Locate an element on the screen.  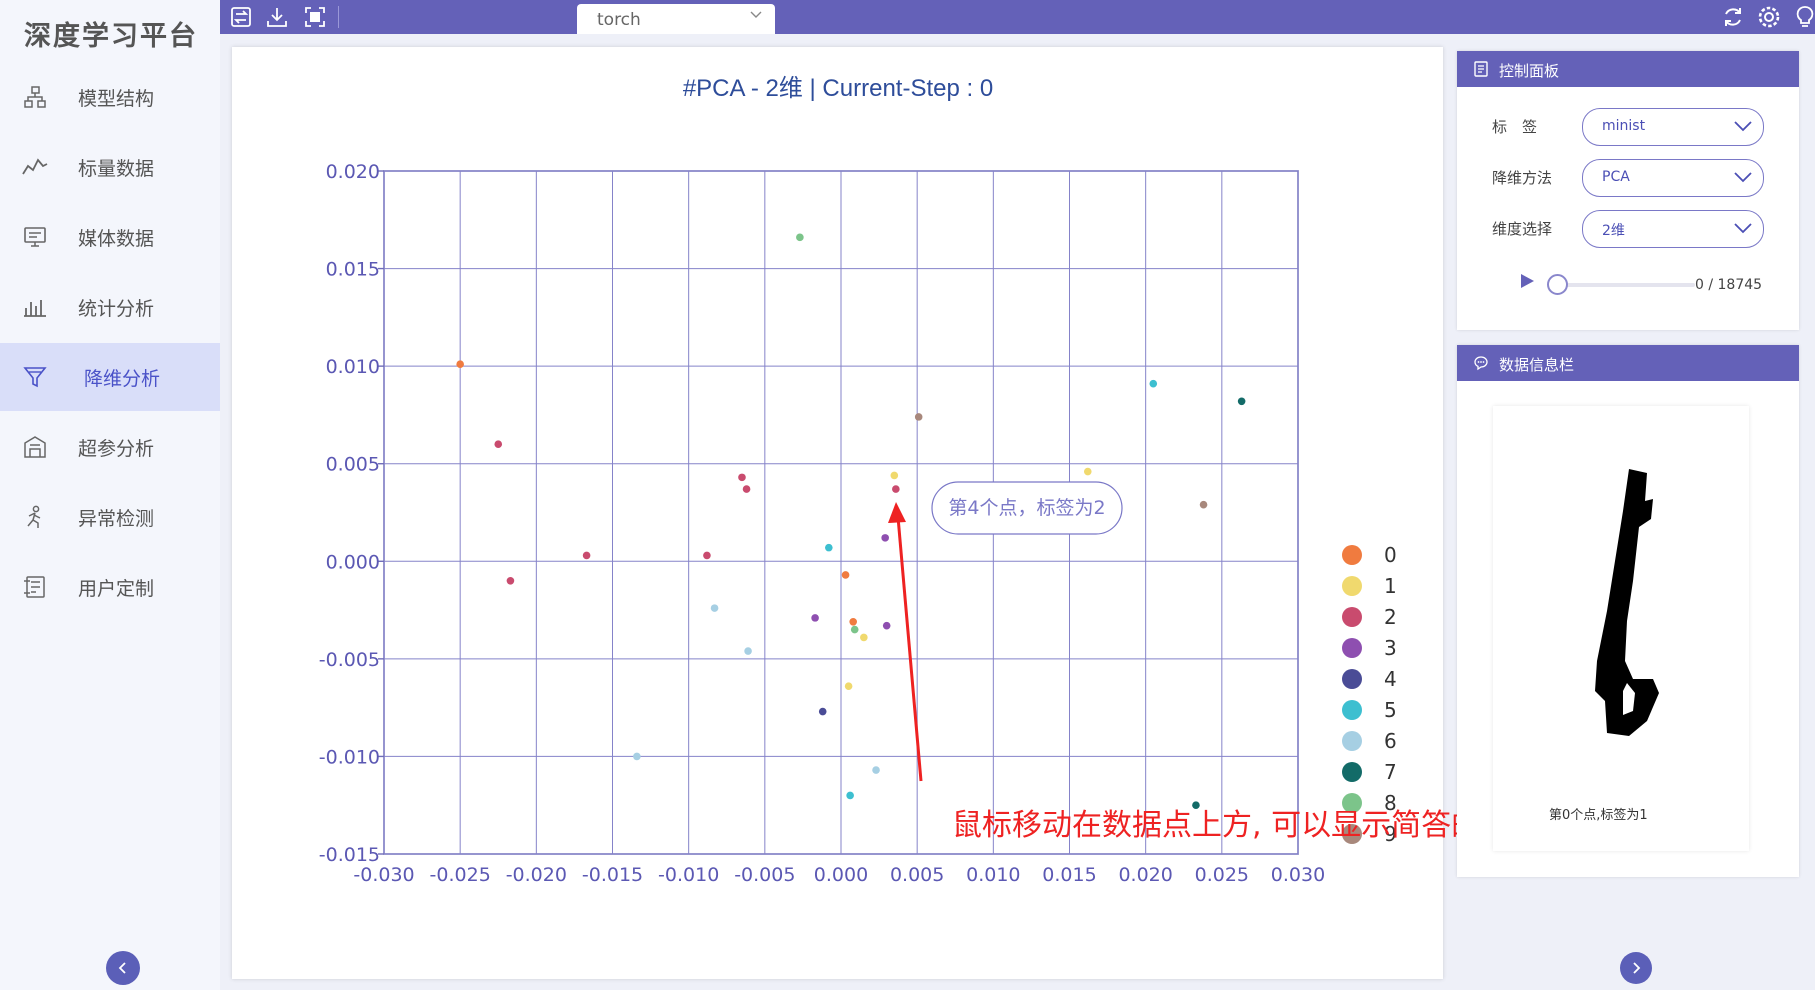
switch-icon is located at coordinates (241, 17).